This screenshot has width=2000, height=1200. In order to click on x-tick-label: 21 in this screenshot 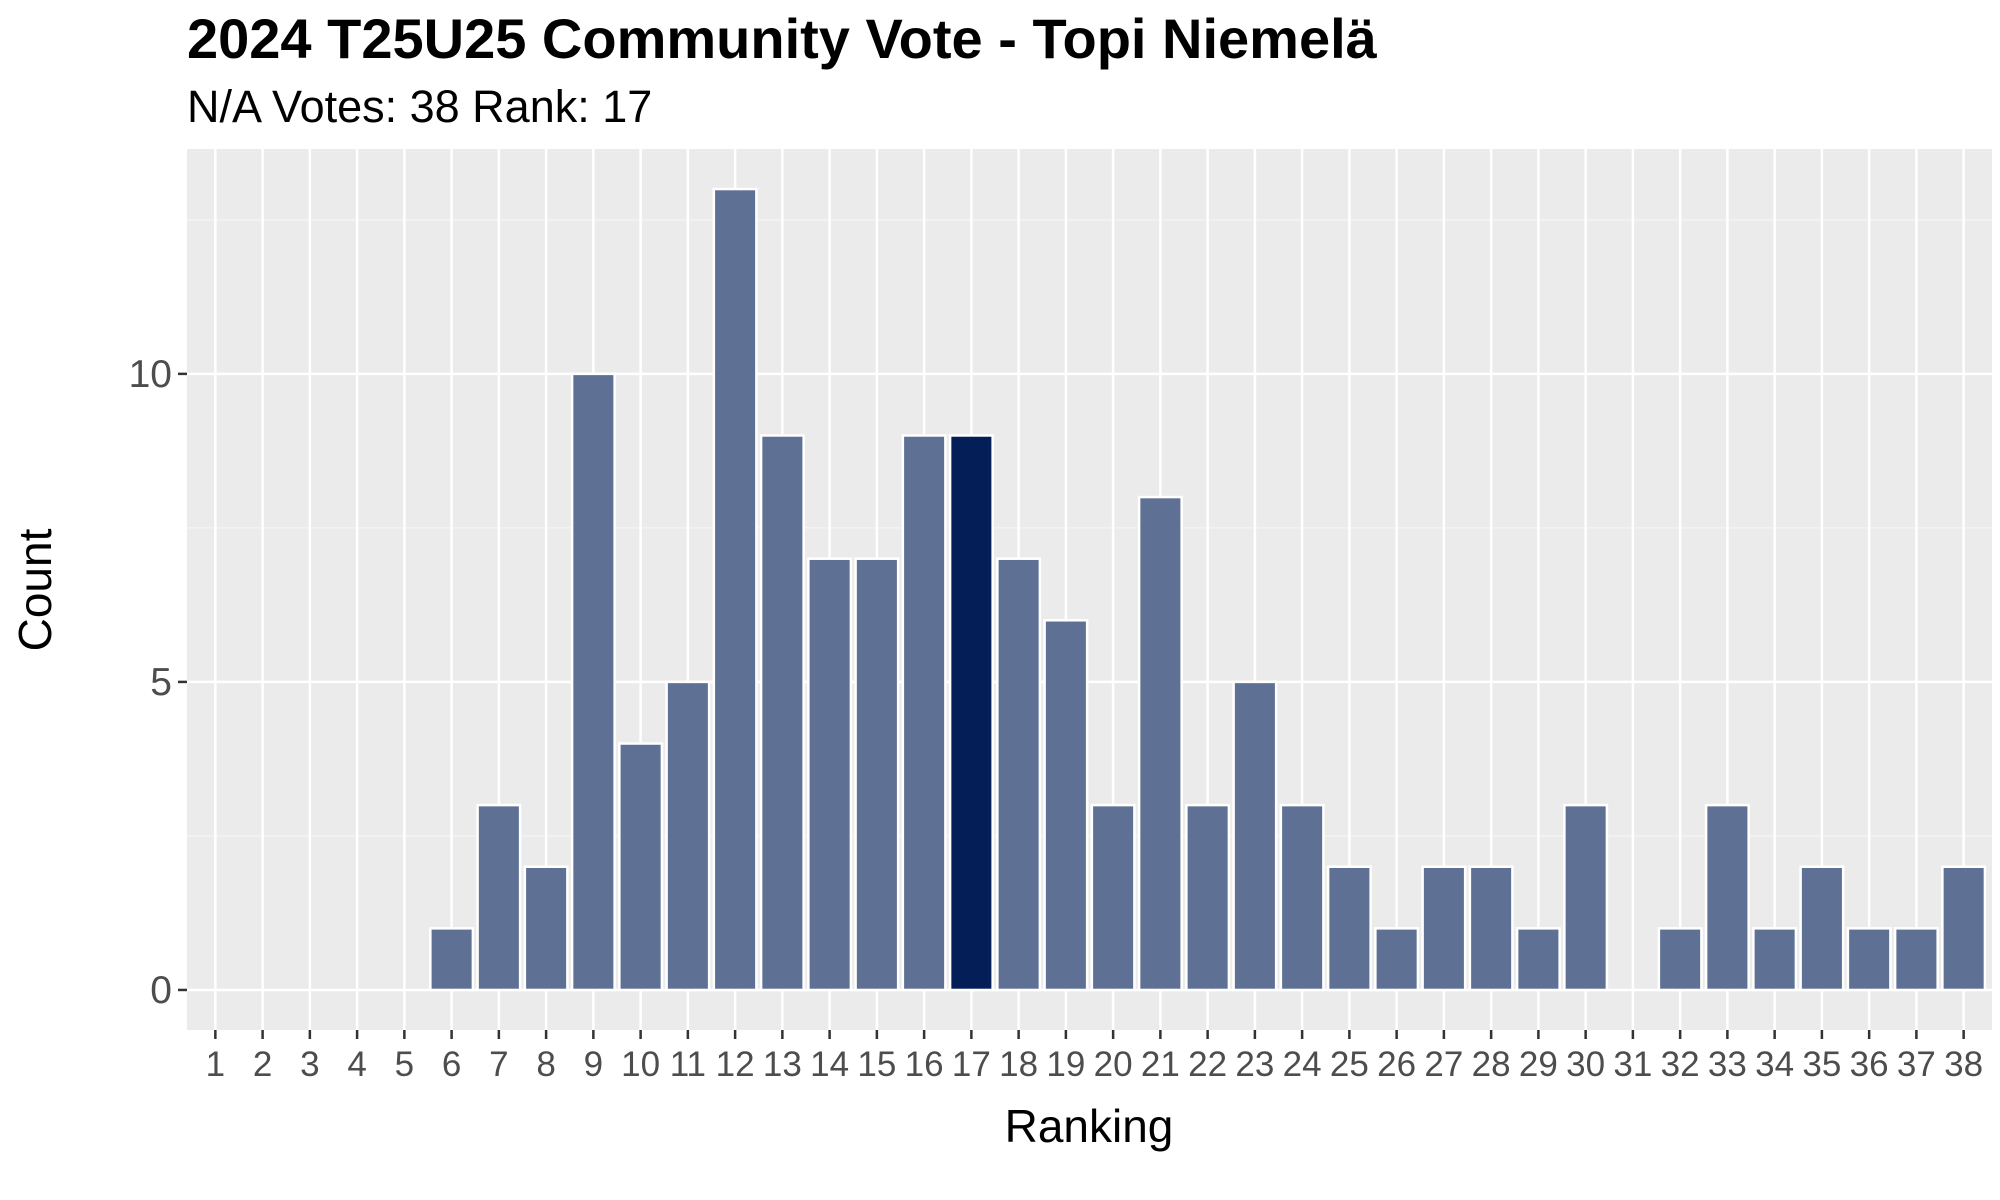, I will do `click(1160, 1064)`.